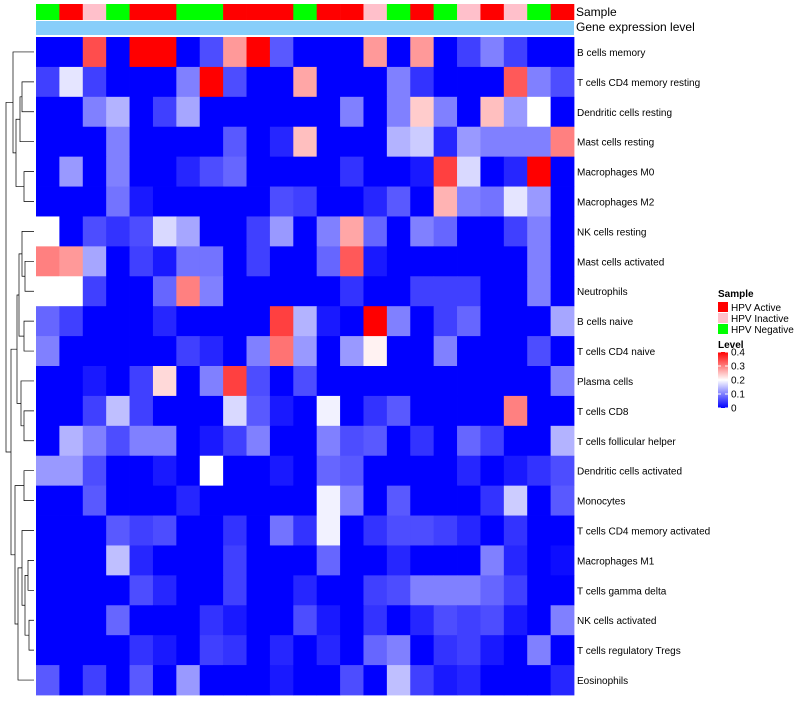 The height and width of the screenshot is (705, 800). Describe the element at coordinates (305, 28) in the screenshot. I see `gene-expression-annotation-bar` at that location.